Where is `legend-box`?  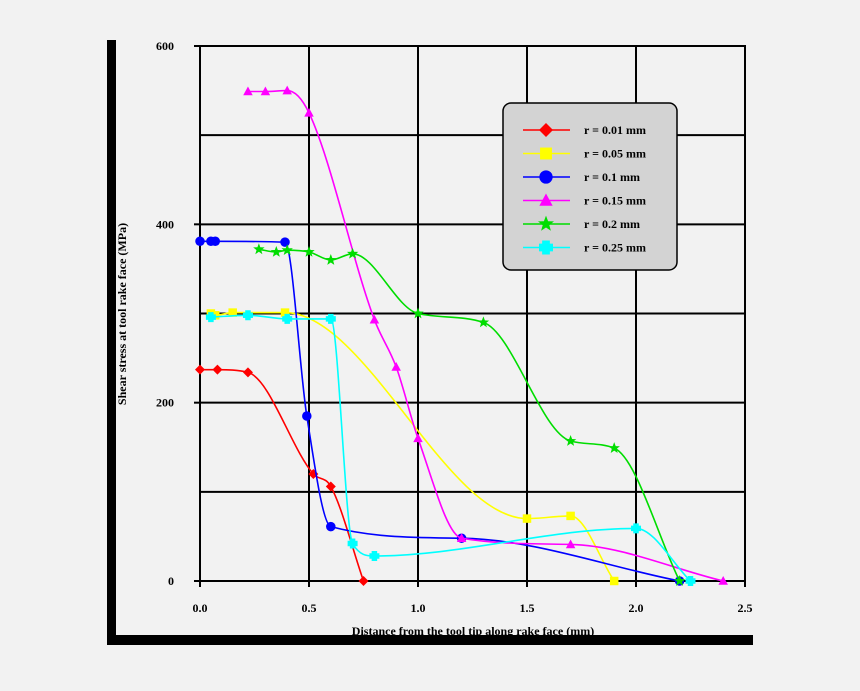
legend-box is located at coordinates (590, 186).